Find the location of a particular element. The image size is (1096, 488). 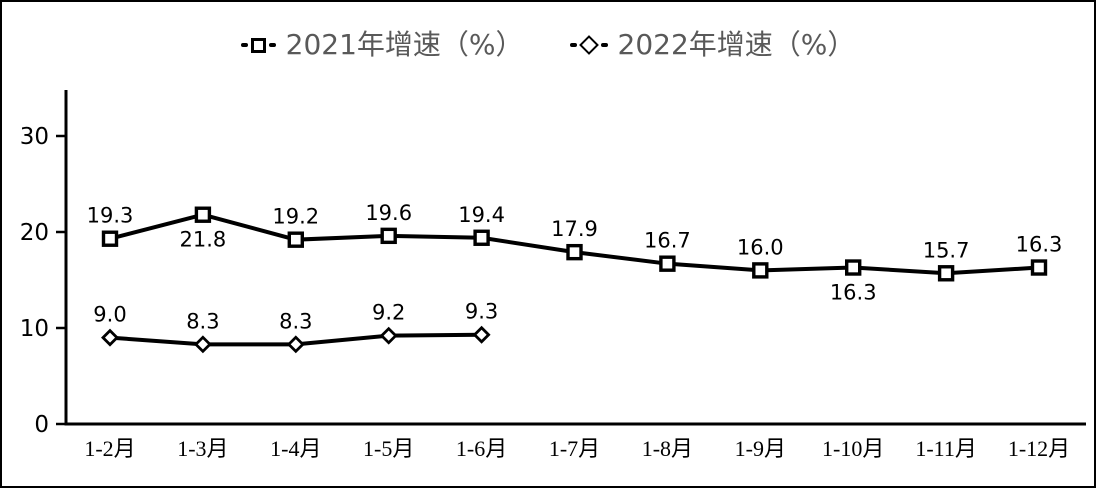

x-axis-tick-label: 1-12月 is located at coordinates (1039, 448).